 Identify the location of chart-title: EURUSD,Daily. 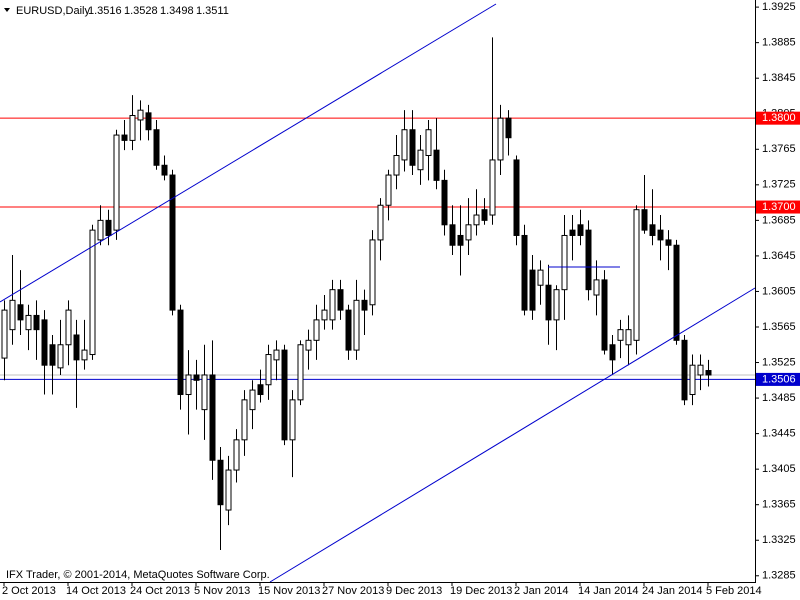
(53, 11).